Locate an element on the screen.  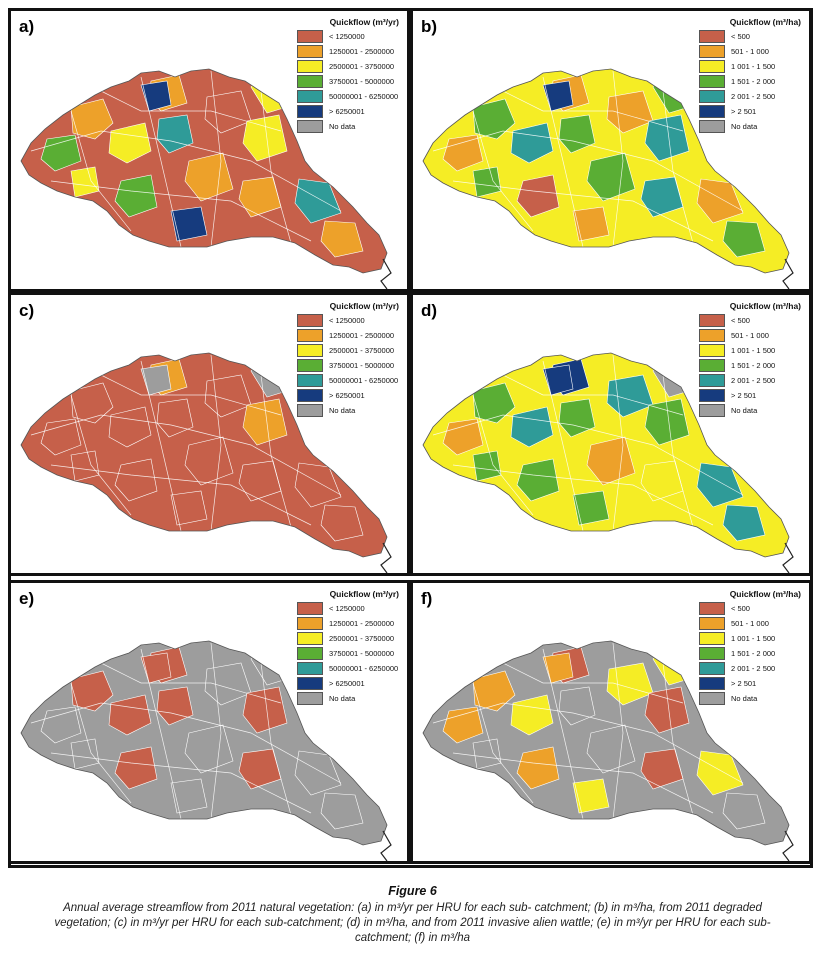
panel-label: f) is located at coordinates (427, 598).